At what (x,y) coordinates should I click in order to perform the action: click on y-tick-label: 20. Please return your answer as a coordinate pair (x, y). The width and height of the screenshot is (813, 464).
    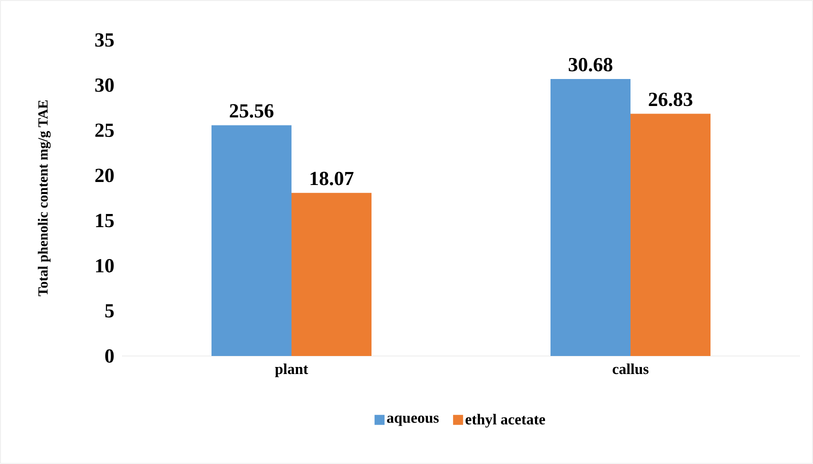
    Looking at the image, I should click on (104, 175).